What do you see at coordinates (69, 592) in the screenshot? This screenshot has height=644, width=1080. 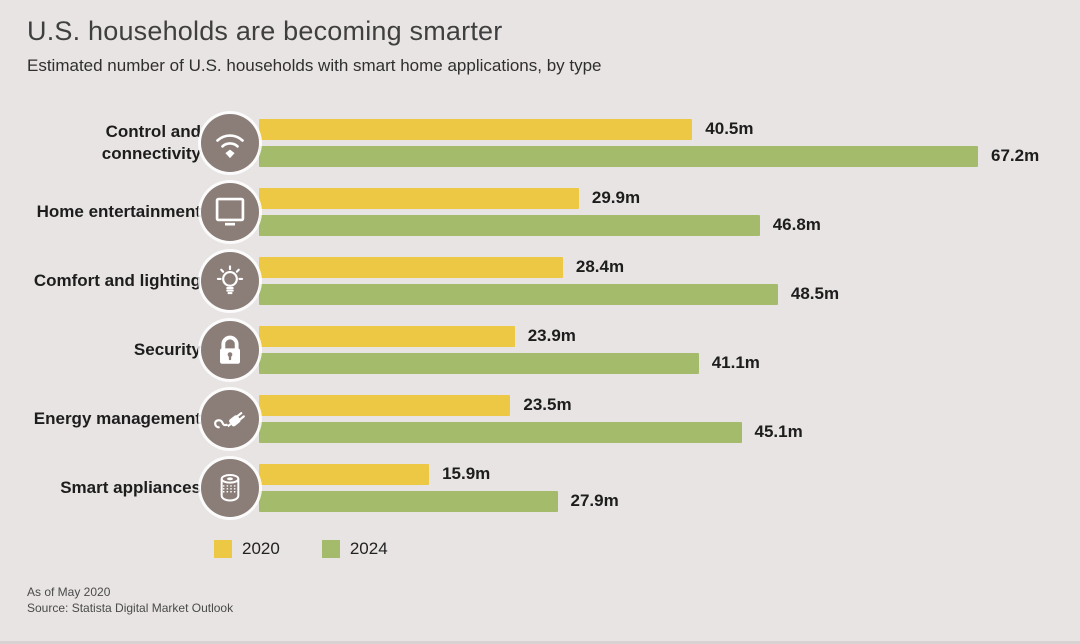 I see `as-of-note: As of May 2020` at bounding box center [69, 592].